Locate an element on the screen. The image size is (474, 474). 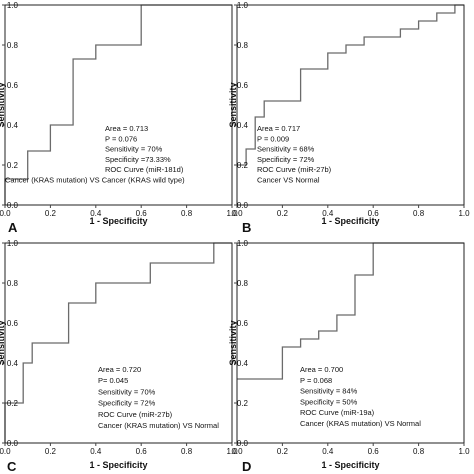
annotation-line: Sensitivity = 68% is located at coordinates (286, 149).